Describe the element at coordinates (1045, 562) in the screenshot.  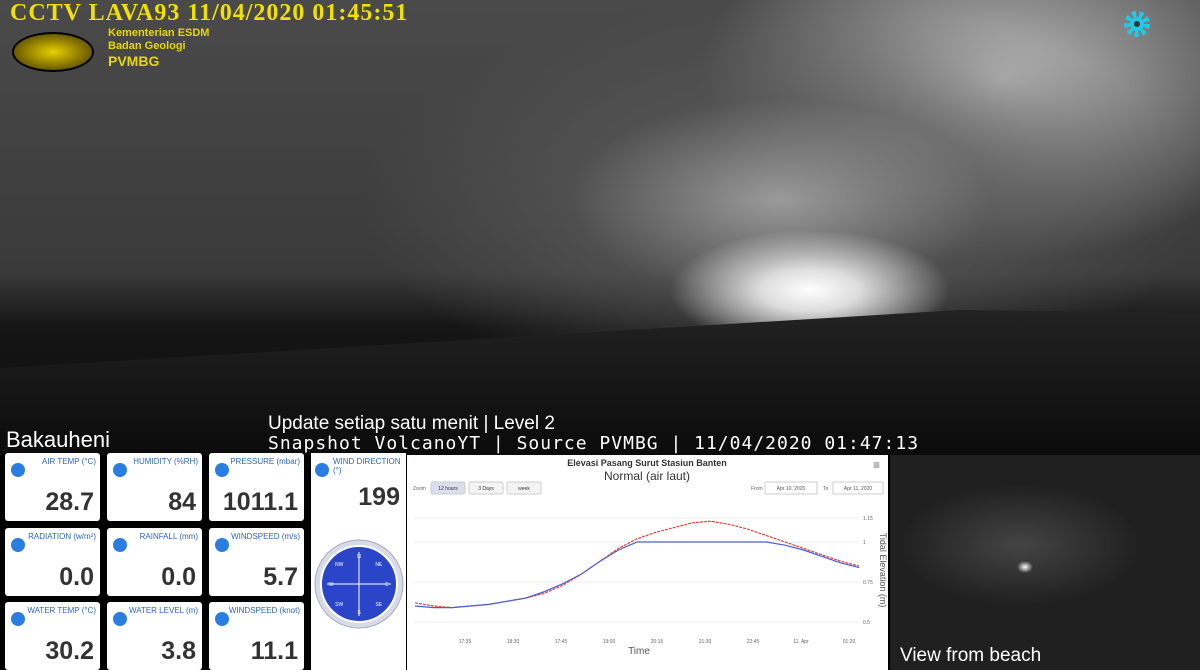
I see `beach-camera: View from beach` at that location.